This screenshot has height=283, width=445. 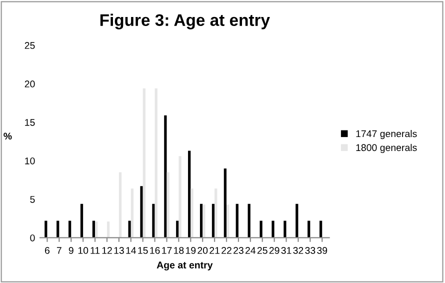 What do you see at coordinates (179, 250) in the screenshot?
I see `x-tick-label: 18` at bounding box center [179, 250].